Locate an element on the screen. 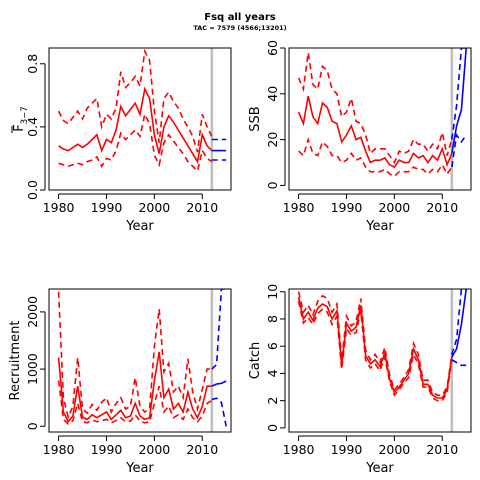 This screenshot has height=480, width=480. recruitment-x-tick-label: 1980 is located at coordinates (59, 449).